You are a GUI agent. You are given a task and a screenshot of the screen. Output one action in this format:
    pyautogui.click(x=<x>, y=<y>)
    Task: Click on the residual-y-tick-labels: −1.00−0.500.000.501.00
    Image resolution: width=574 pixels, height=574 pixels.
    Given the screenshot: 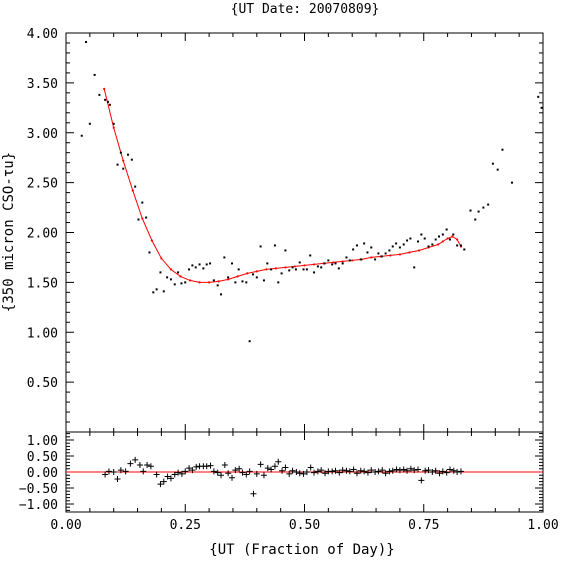 What is the action you would take?
    pyautogui.click(x=38, y=473)
    